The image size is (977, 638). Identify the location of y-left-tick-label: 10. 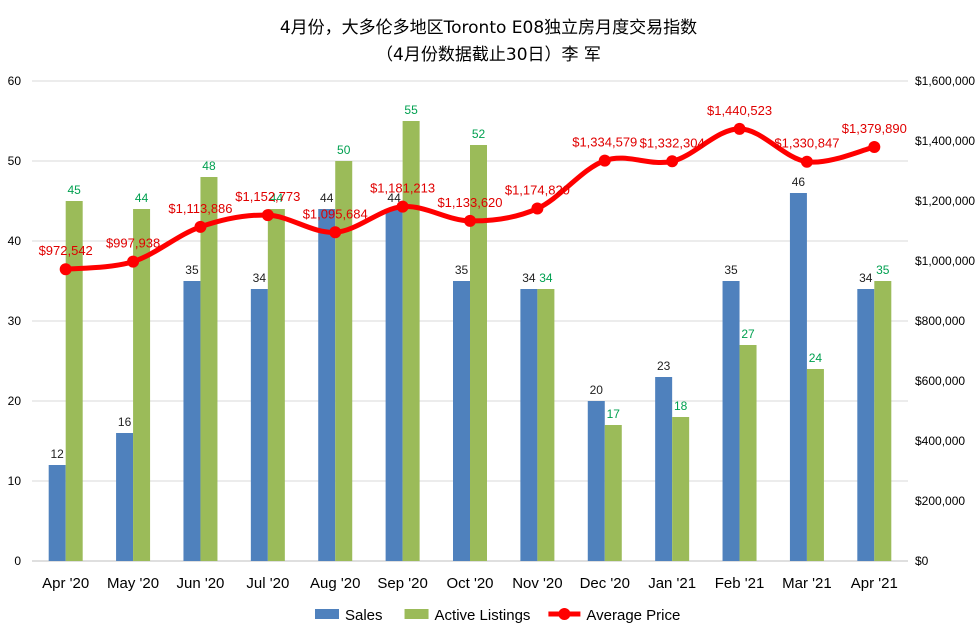
(15, 481).